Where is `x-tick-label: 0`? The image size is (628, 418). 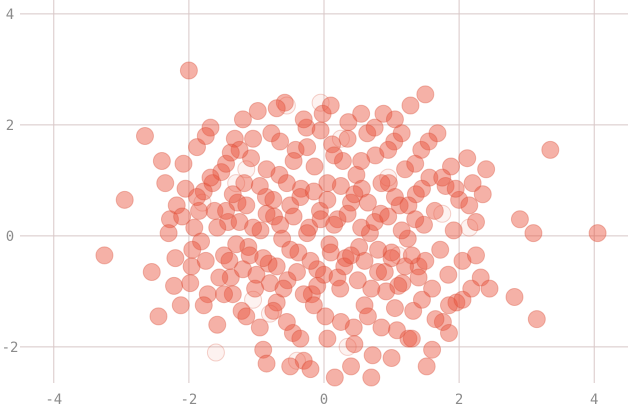 x-tick-label: 0 is located at coordinates (324, 400).